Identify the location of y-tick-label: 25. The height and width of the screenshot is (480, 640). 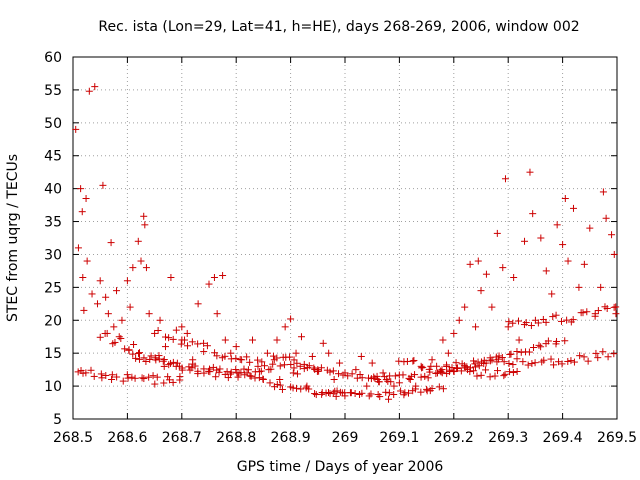
(53, 288).